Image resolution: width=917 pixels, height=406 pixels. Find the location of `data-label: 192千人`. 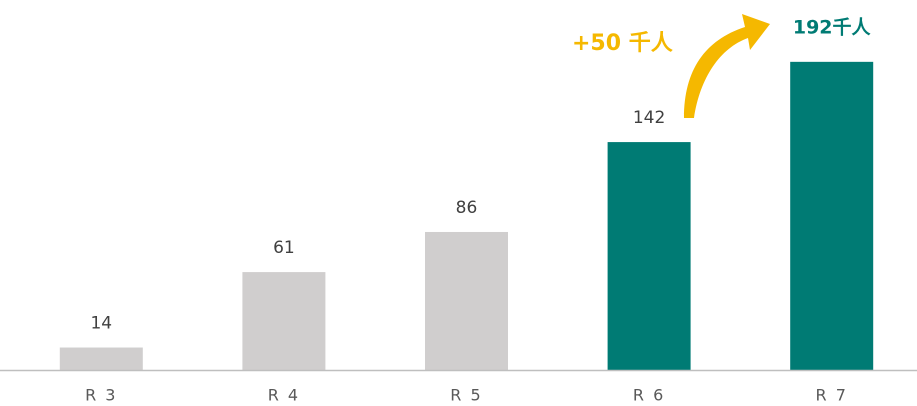

data-label: 192千人 is located at coordinates (832, 27).